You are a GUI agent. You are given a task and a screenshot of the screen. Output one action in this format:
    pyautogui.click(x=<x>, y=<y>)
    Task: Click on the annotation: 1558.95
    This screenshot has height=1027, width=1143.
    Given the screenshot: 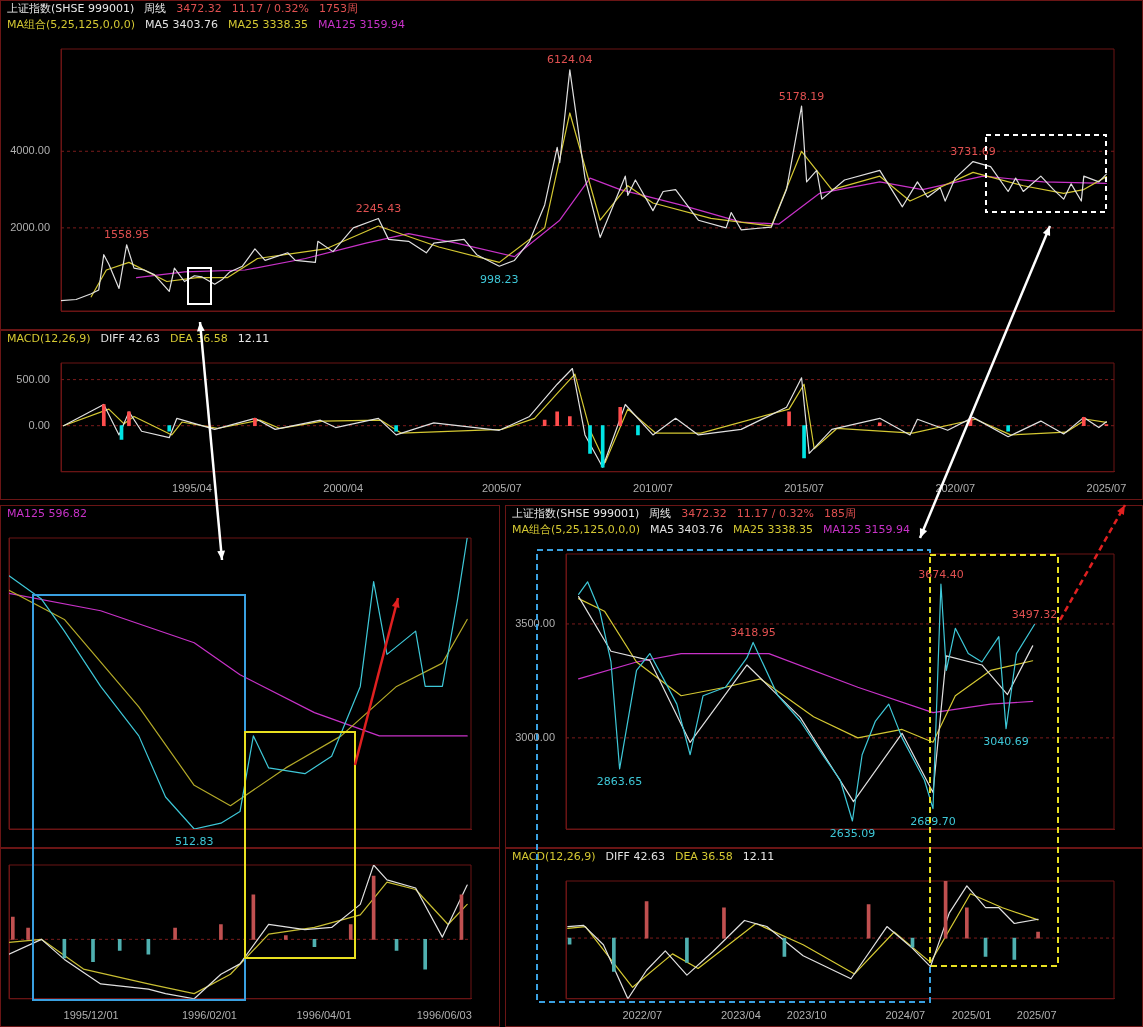 What is the action you would take?
    pyautogui.click(x=126, y=235)
    